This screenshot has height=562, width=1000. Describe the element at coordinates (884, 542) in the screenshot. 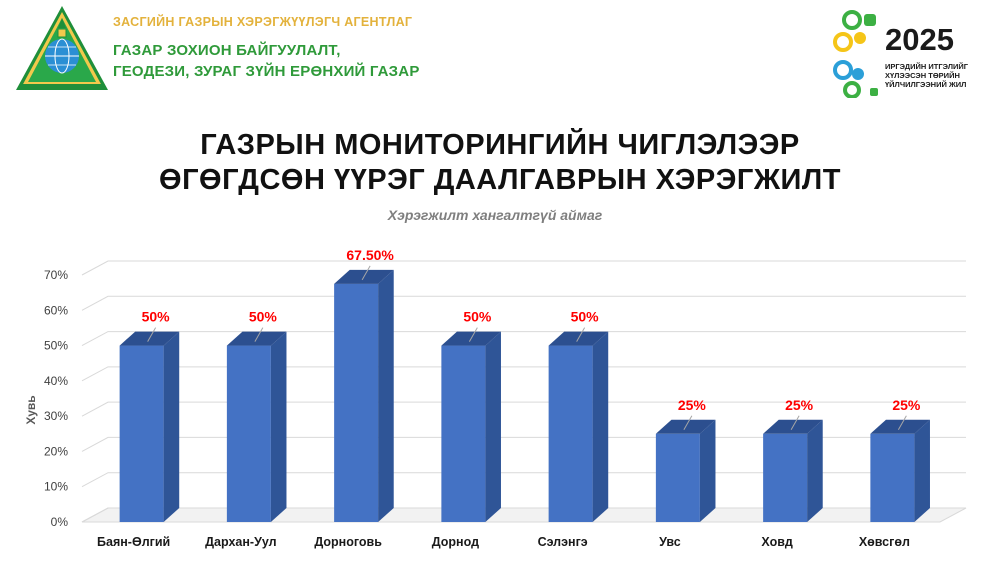

I see `x-axis-label: Хөвсгөл` at that location.